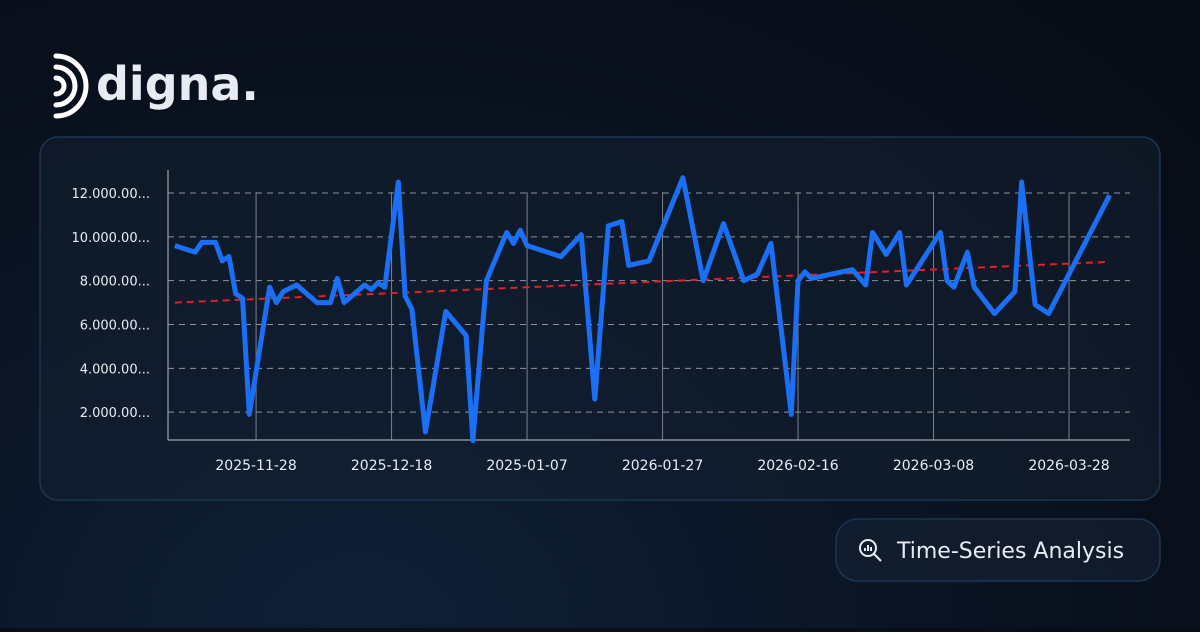 The width and height of the screenshot is (1200, 632). Describe the element at coordinates (255, 466) in the screenshot. I see `x-tick-label: 2025-11-28` at that location.